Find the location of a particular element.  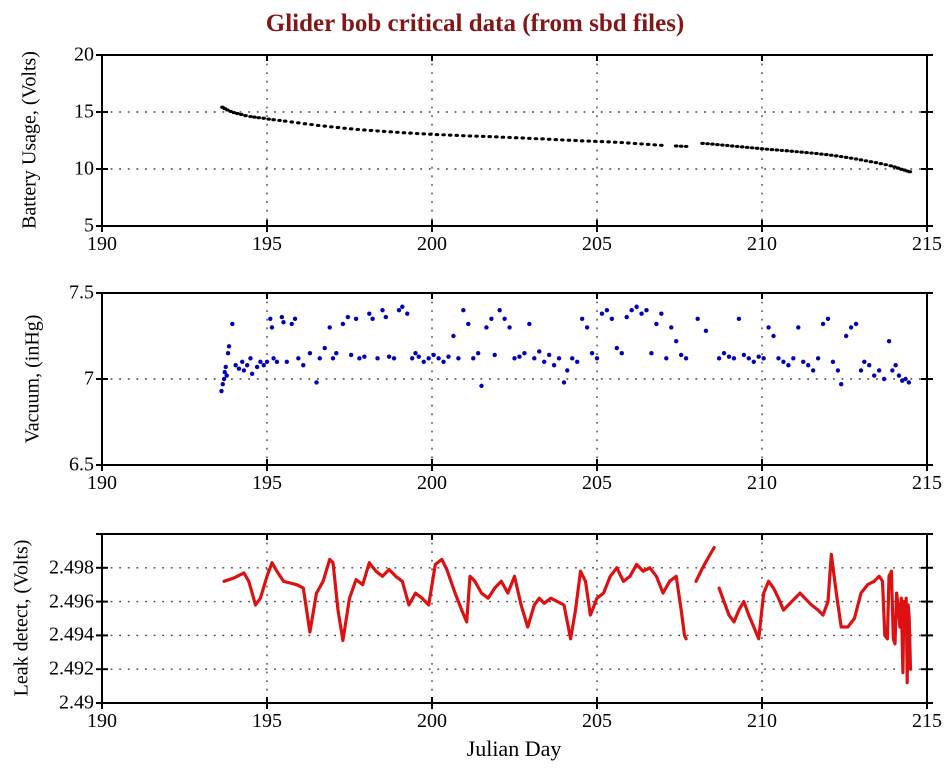

vacuum-x-tick-label: 210 is located at coordinates (762, 483).